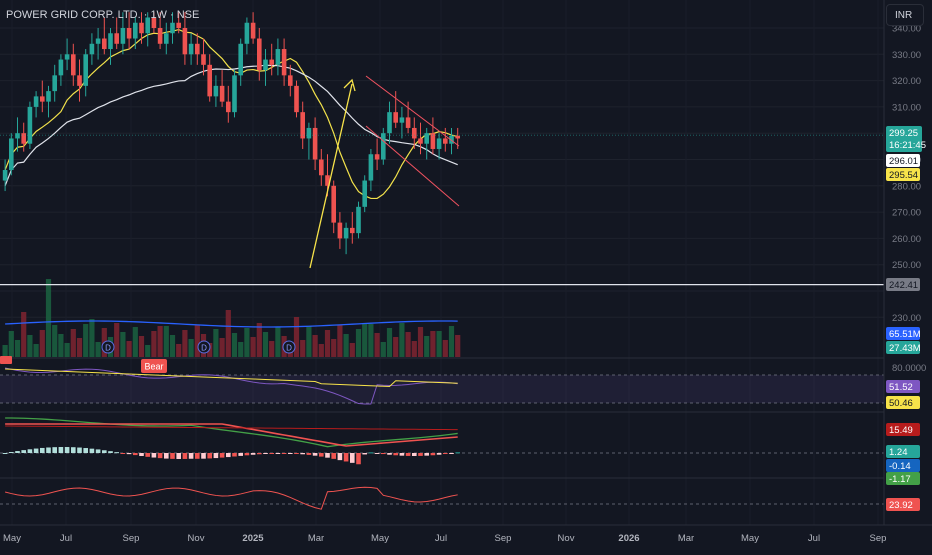 The height and width of the screenshot is (555, 932). I want to click on x-tick-label: Nov, so click(196, 538).